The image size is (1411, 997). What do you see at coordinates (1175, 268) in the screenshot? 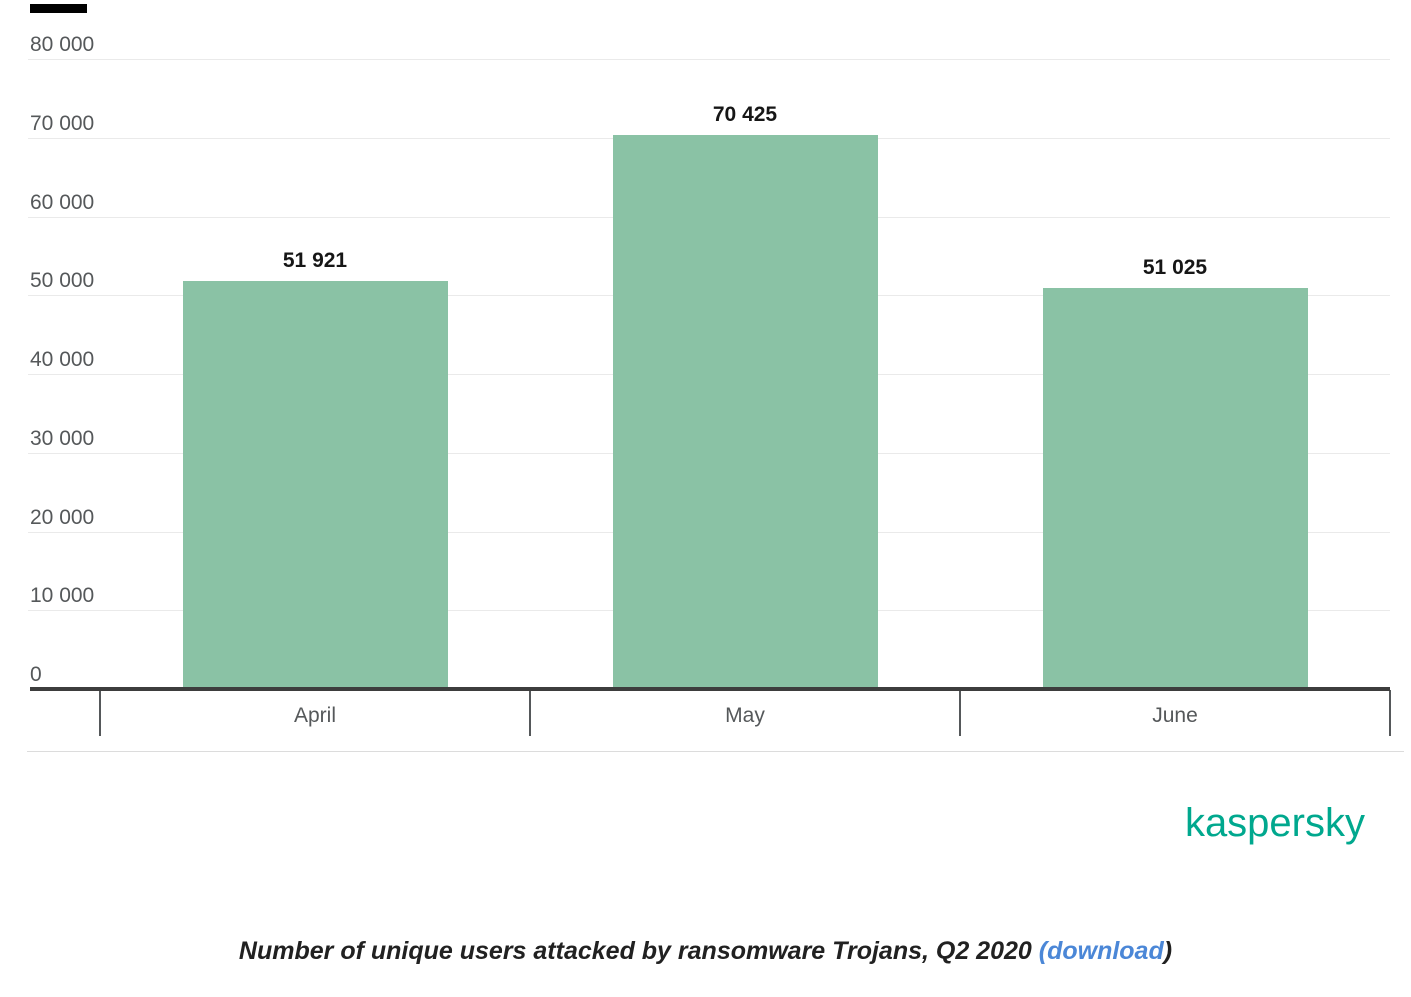
I see `bar-value-label: 51 025` at bounding box center [1175, 268].